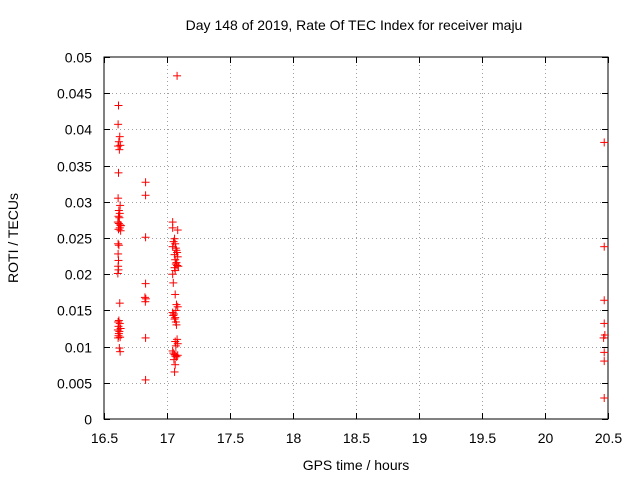  What do you see at coordinates (608, 438) in the screenshot?
I see `x-tick-label: 20.5` at bounding box center [608, 438].